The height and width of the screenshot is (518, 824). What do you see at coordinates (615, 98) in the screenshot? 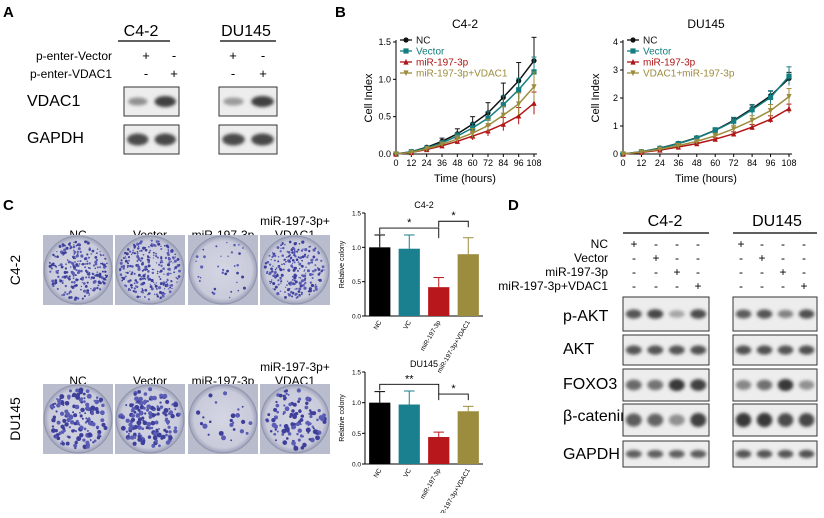
I see `y-tick-label: 2` at bounding box center [615, 98].